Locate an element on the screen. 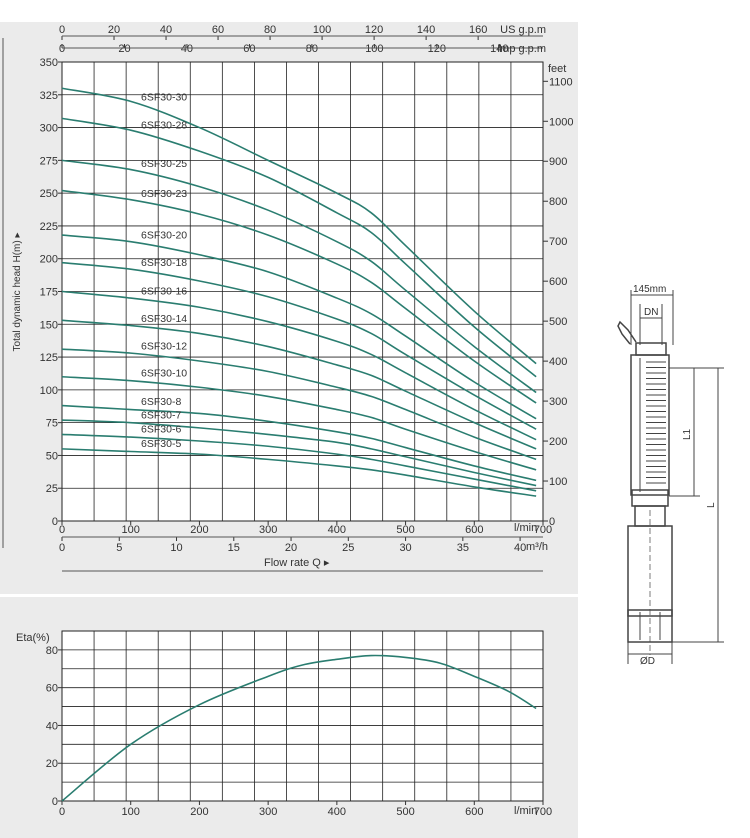 The width and height of the screenshot is (750, 838). feet-label: feet is located at coordinates (557, 69).